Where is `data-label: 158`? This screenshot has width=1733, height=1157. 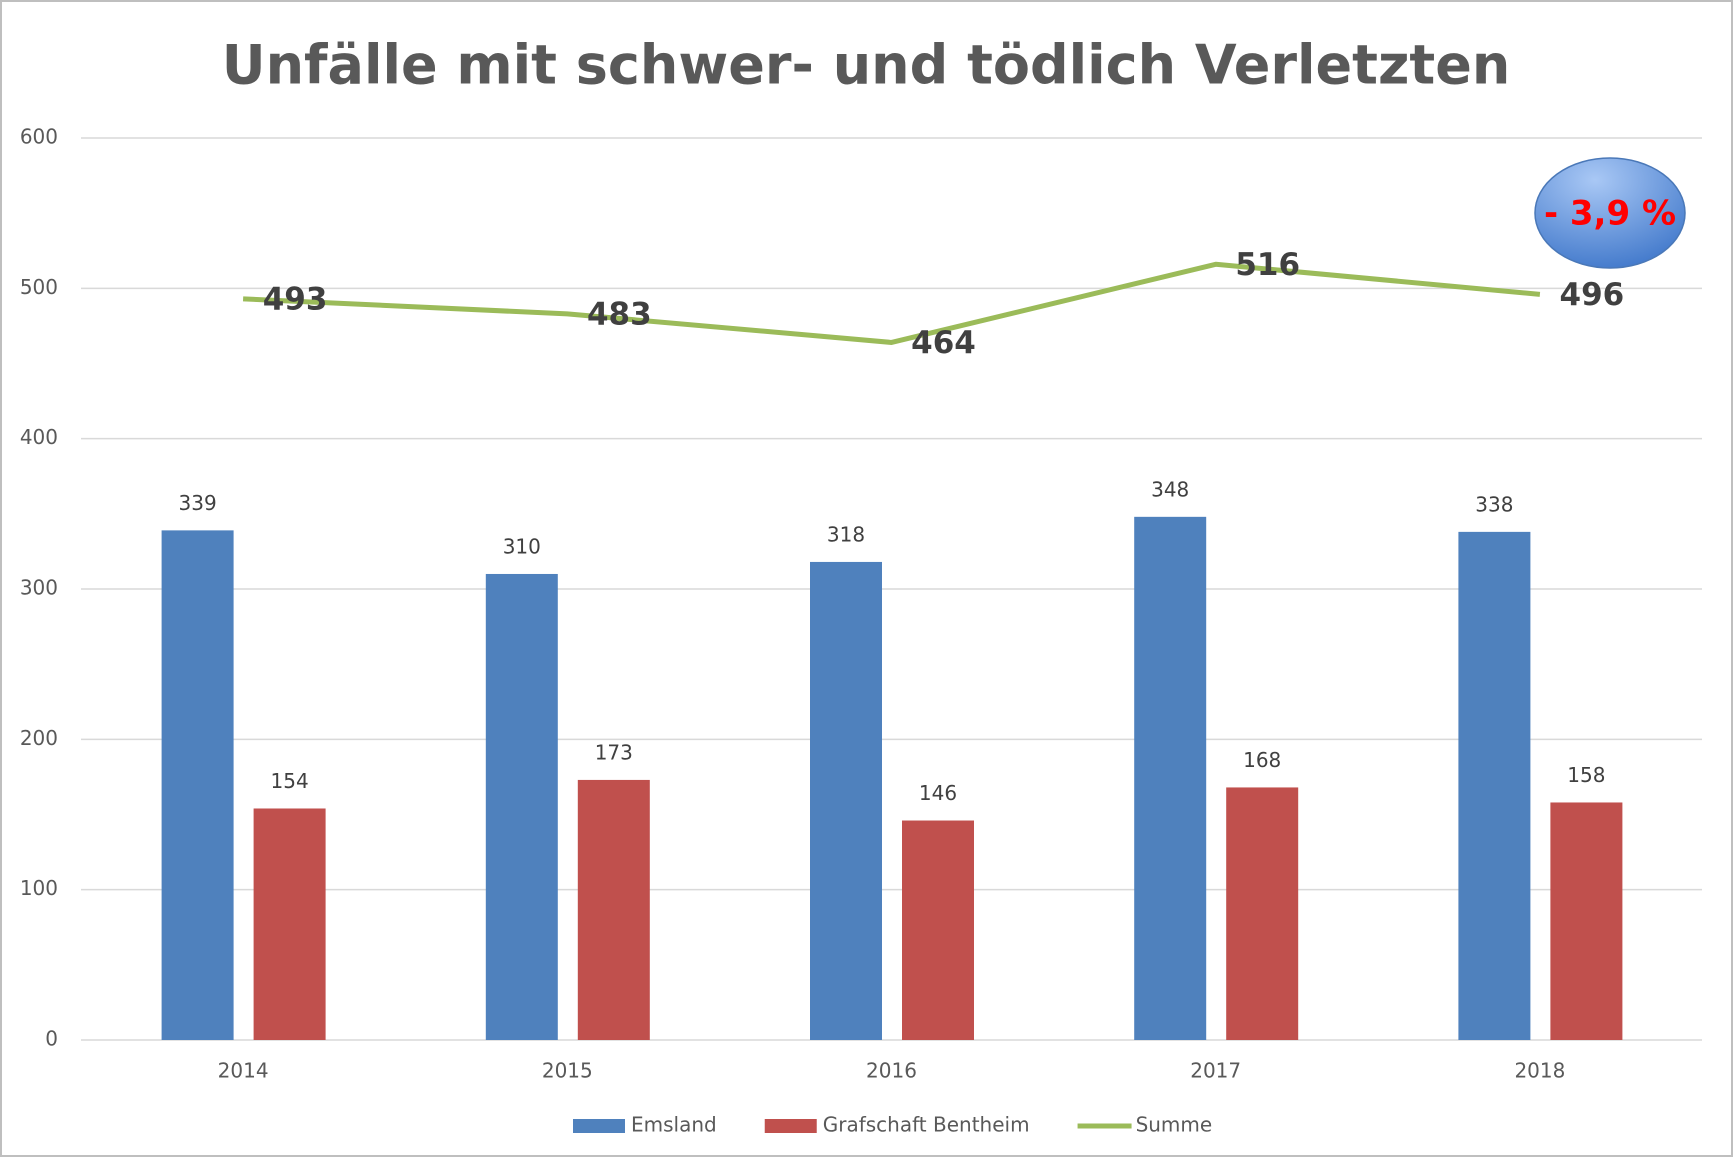 data-label: 158 is located at coordinates (1586, 775).